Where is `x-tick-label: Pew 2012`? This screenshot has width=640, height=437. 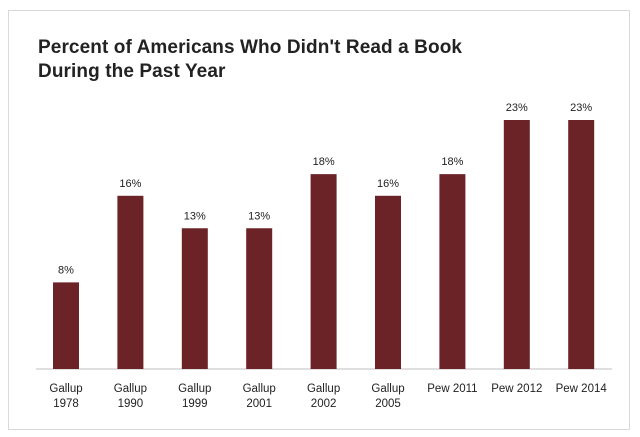
x-tick-label: Pew 2012 is located at coordinates (516, 389).